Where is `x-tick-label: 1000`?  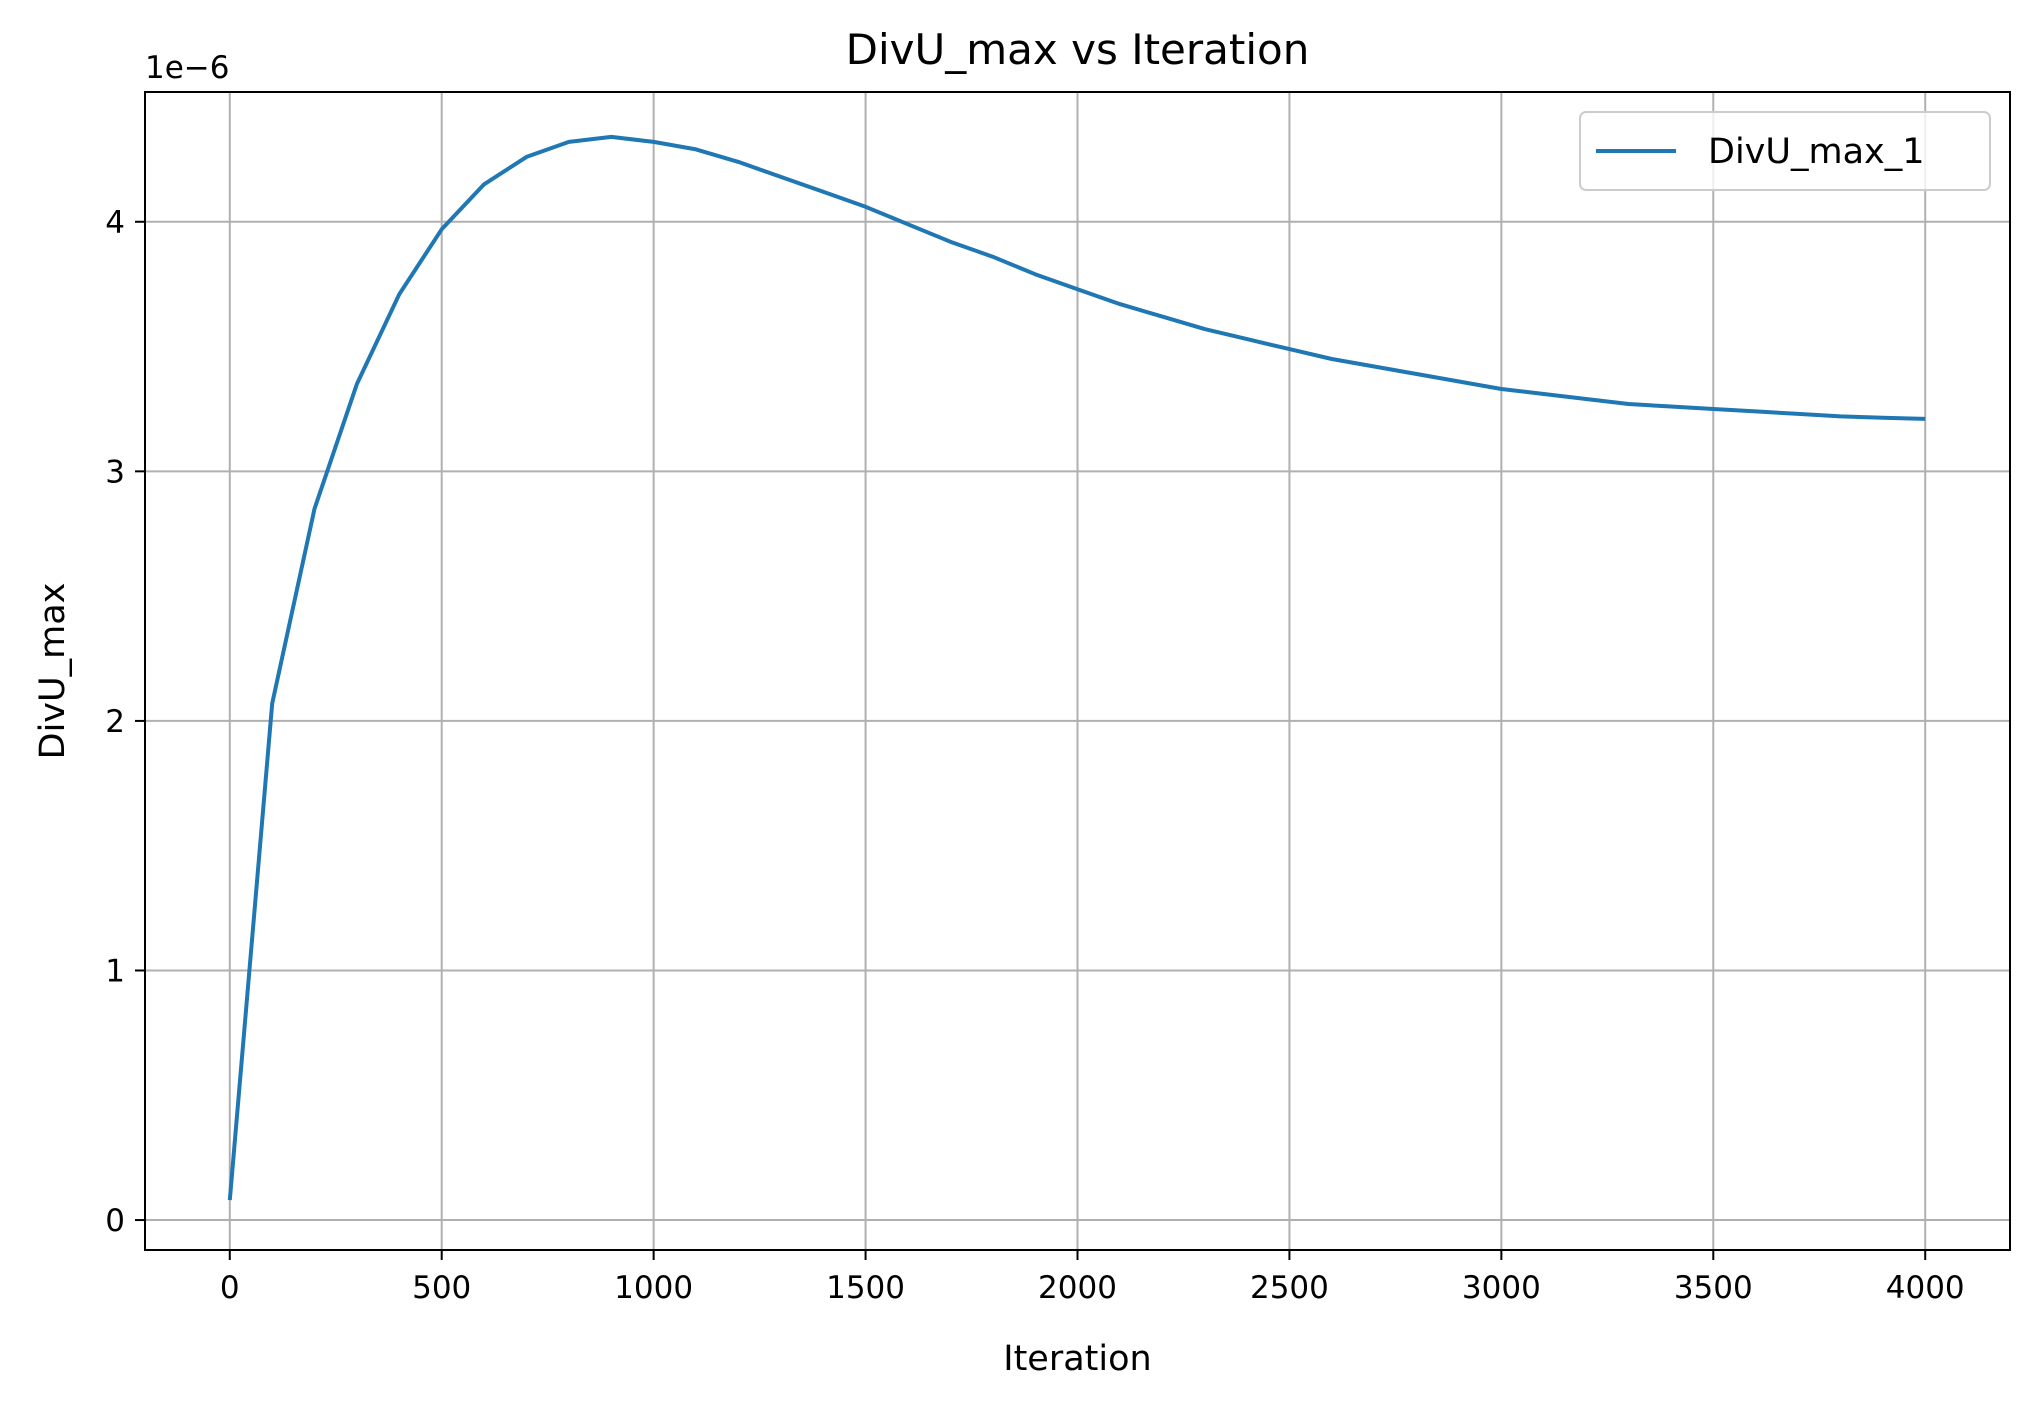 x-tick-label: 1000 is located at coordinates (653, 1288).